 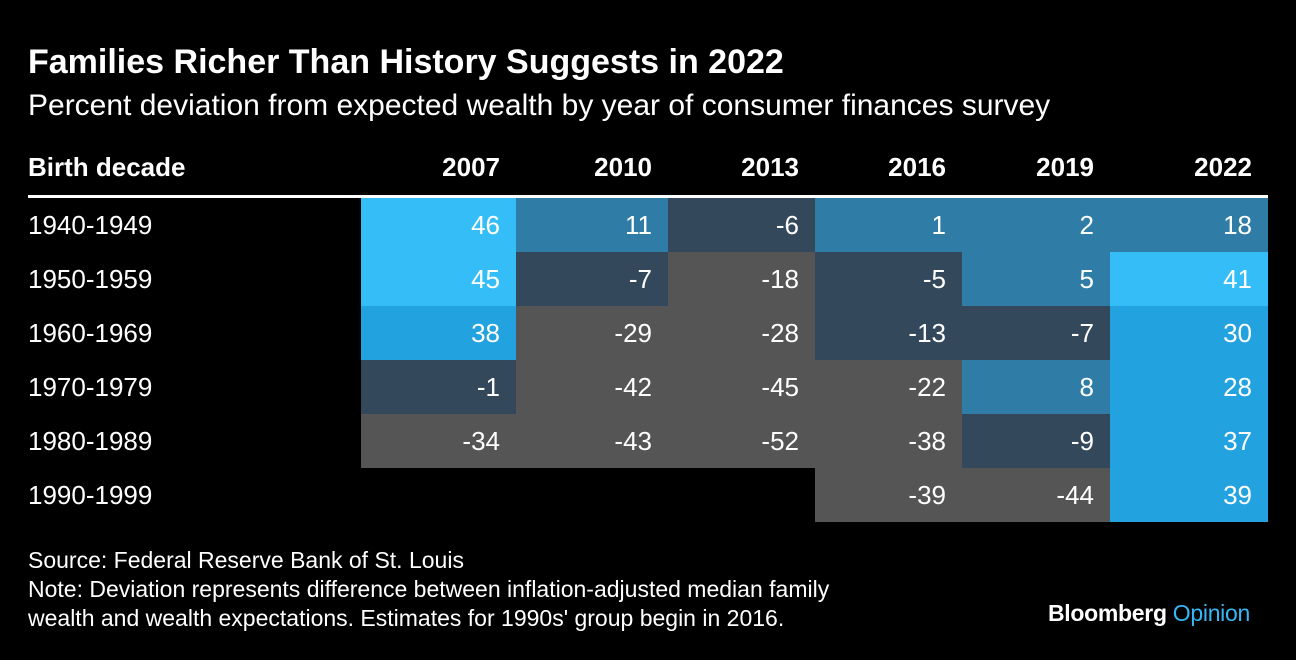 I want to click on cell-1980-1989-2010: -43, so click(x=592, y=441).